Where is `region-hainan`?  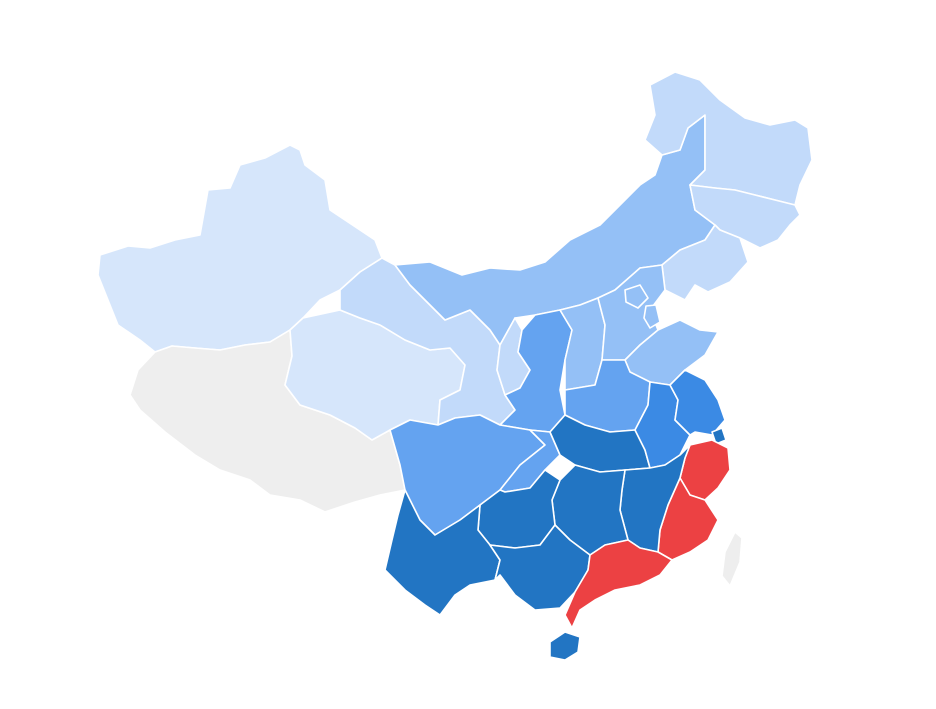
region-hainan is located at coordinates (565, 646).